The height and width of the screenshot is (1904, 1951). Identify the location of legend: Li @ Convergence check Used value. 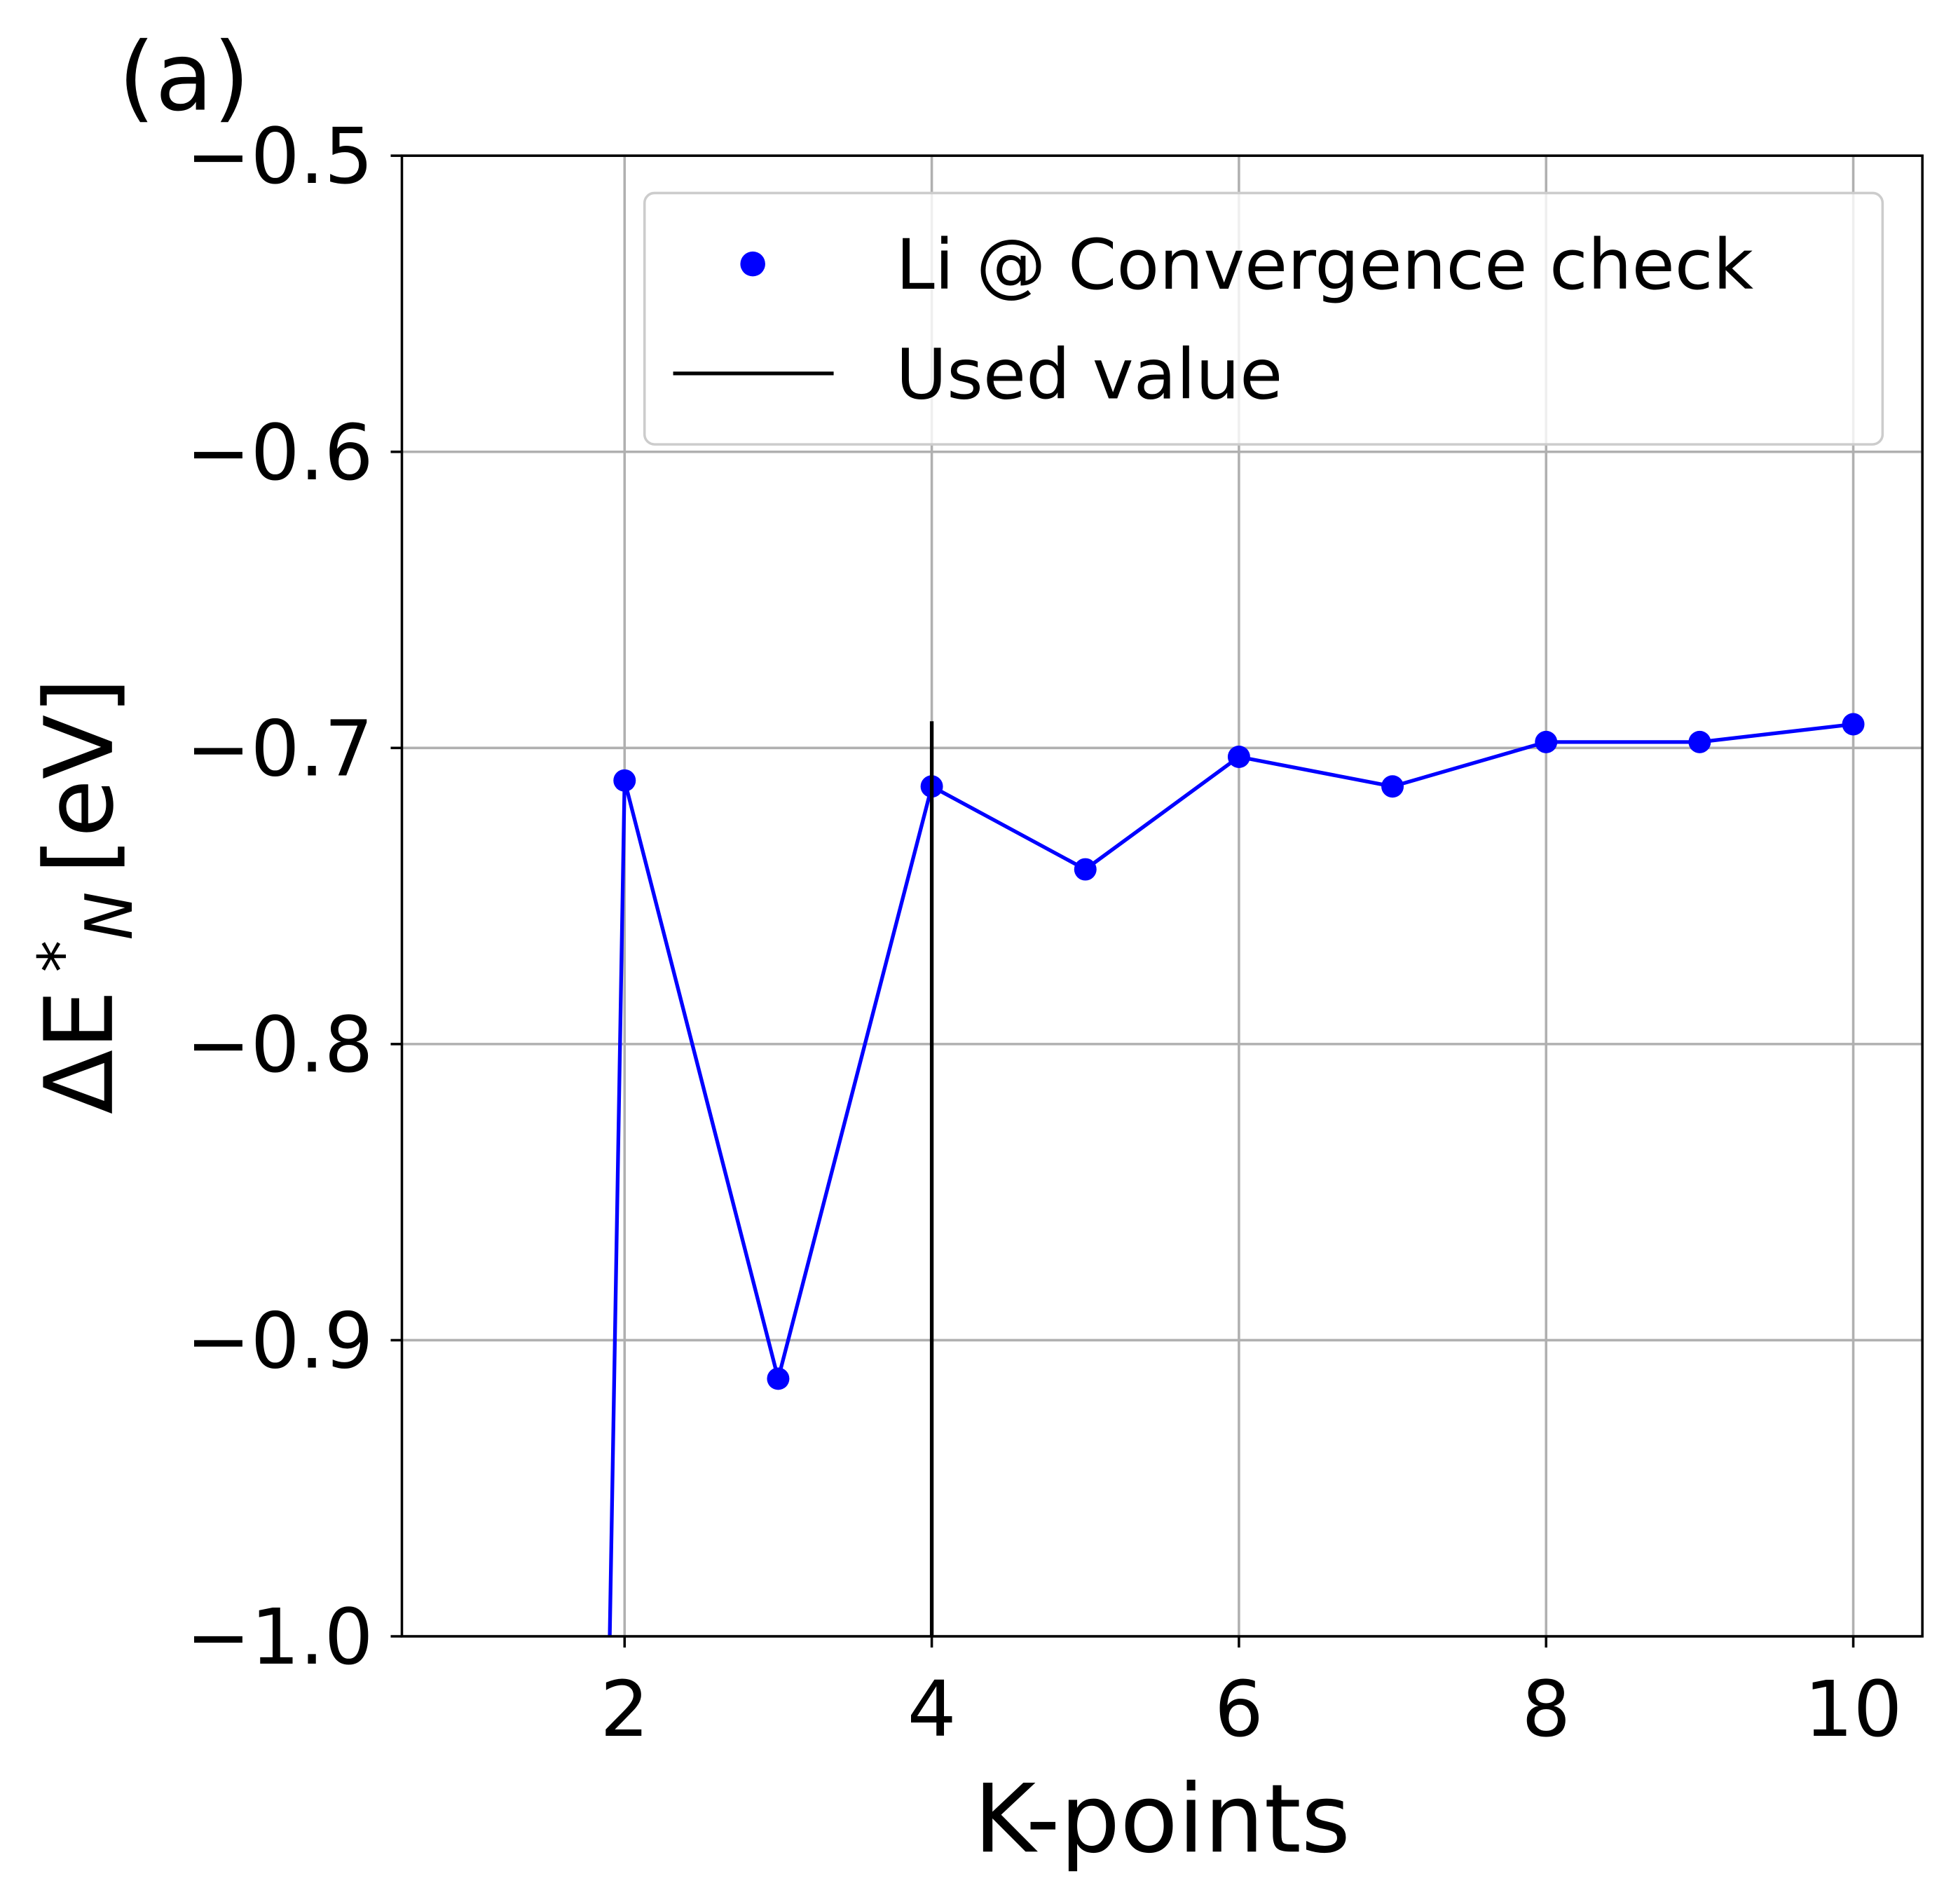
(1263, 319).